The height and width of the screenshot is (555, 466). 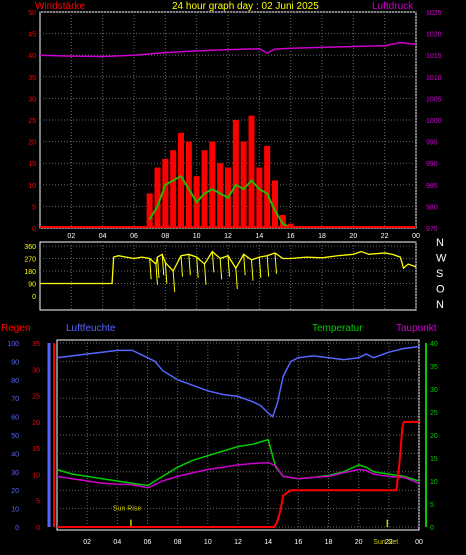 What do you see at coordinates (32, 56) in the screenshot?
I see `wind-tick-label: 40` at bounding box center [32, 56].